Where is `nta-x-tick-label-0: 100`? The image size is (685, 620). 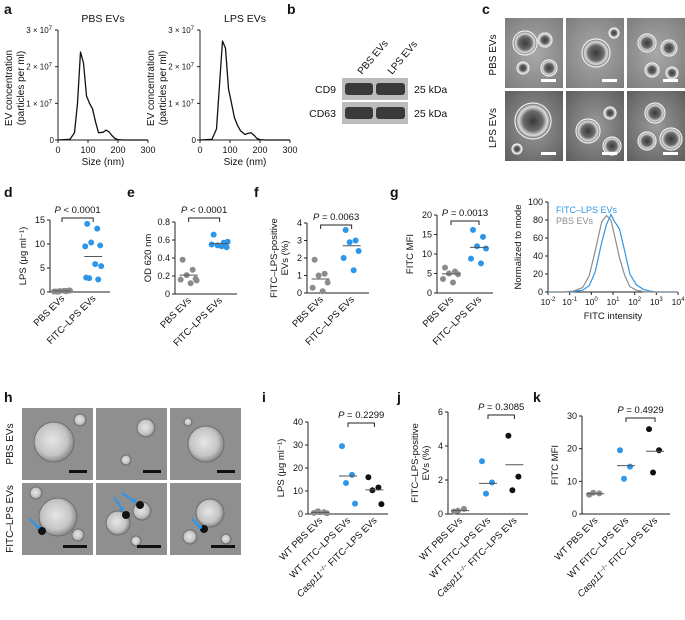
nta-x-tick-label-0: 100 is located at coordinates (87, 150).